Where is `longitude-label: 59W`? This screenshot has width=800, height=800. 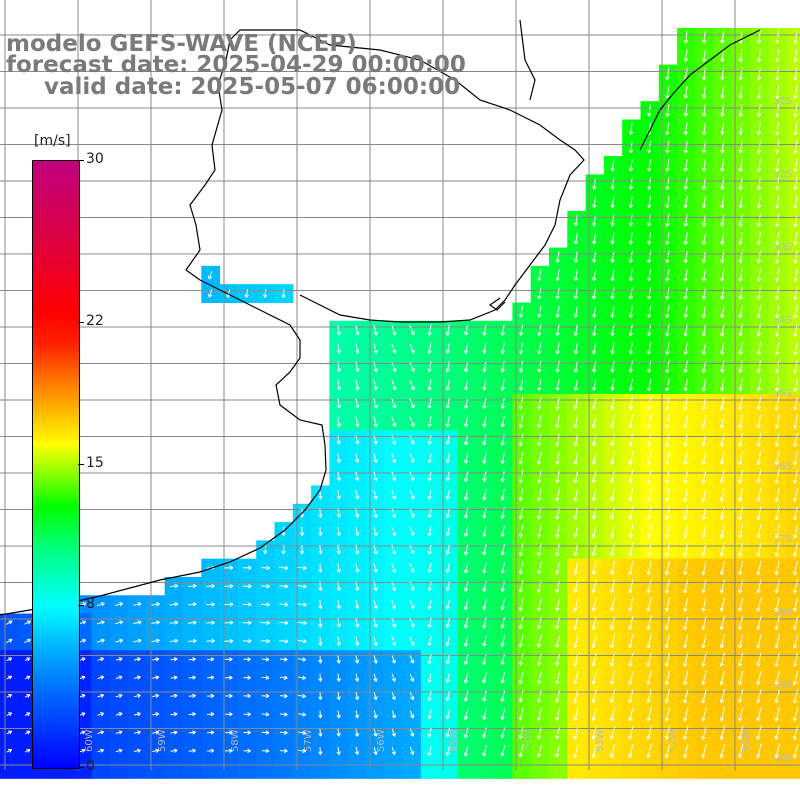
longitude-label: 59W is located at coordinates (162, 740).